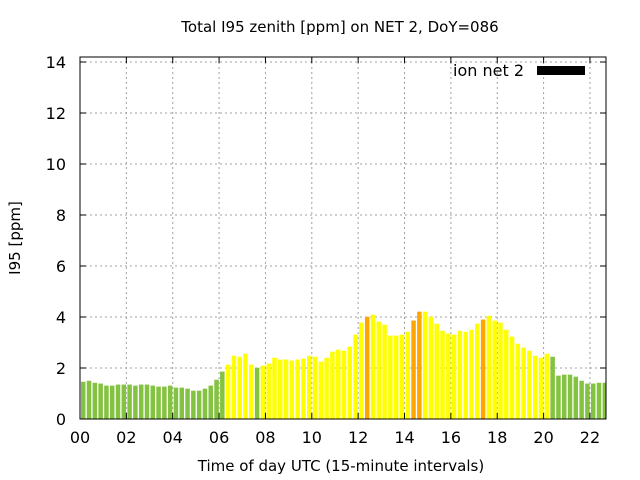  I want to click on legend: ion net 2, so click(519, 70).